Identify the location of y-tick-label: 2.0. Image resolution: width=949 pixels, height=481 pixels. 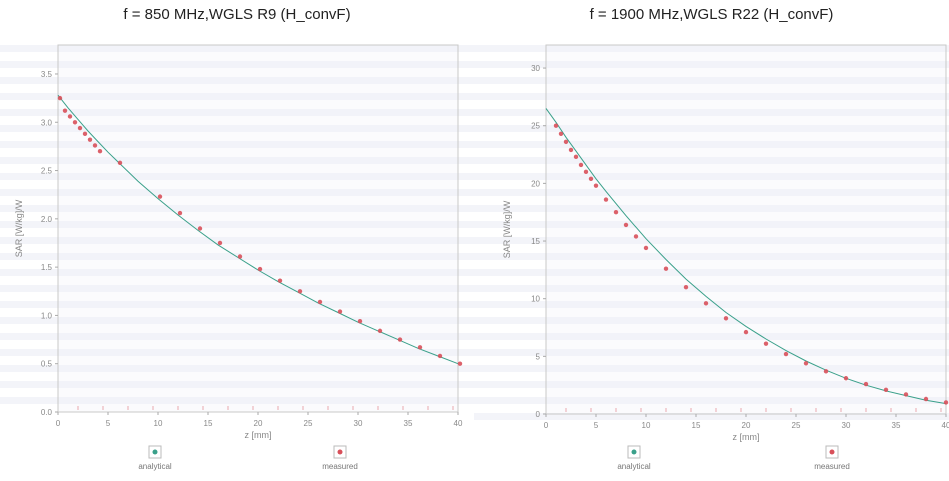
(47, 219).